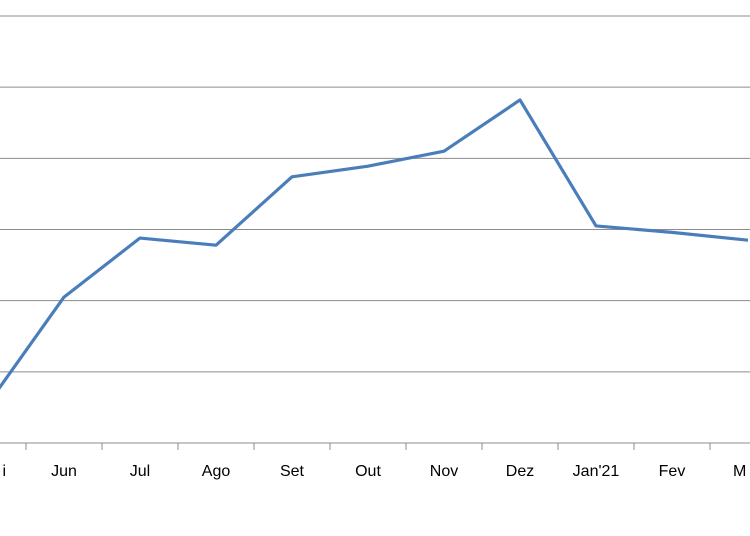 This screenshot has width=750, height=536. What do you see at coordinates (444, 471) in the screenshot?
I see `x-tick-label: Nov` at bounding box center [444, 471].